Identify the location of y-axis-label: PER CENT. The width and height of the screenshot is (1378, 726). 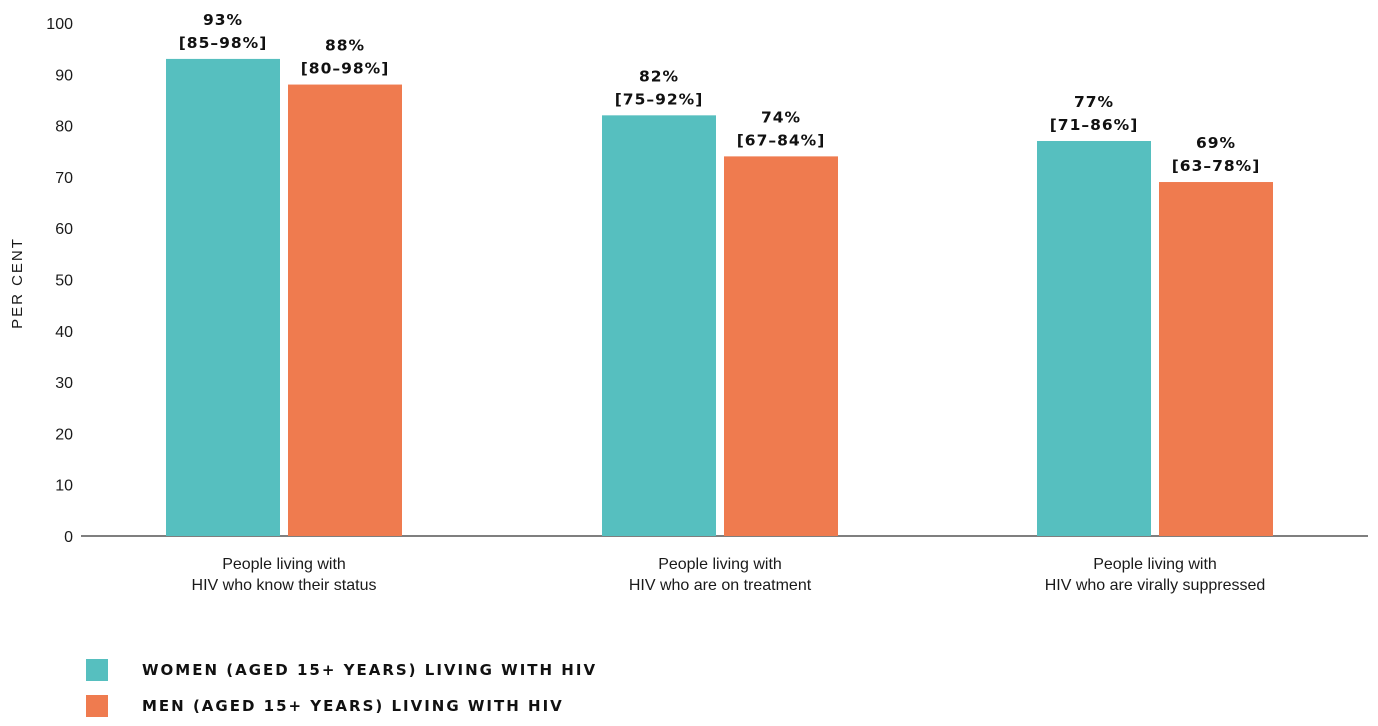
(17, 283).